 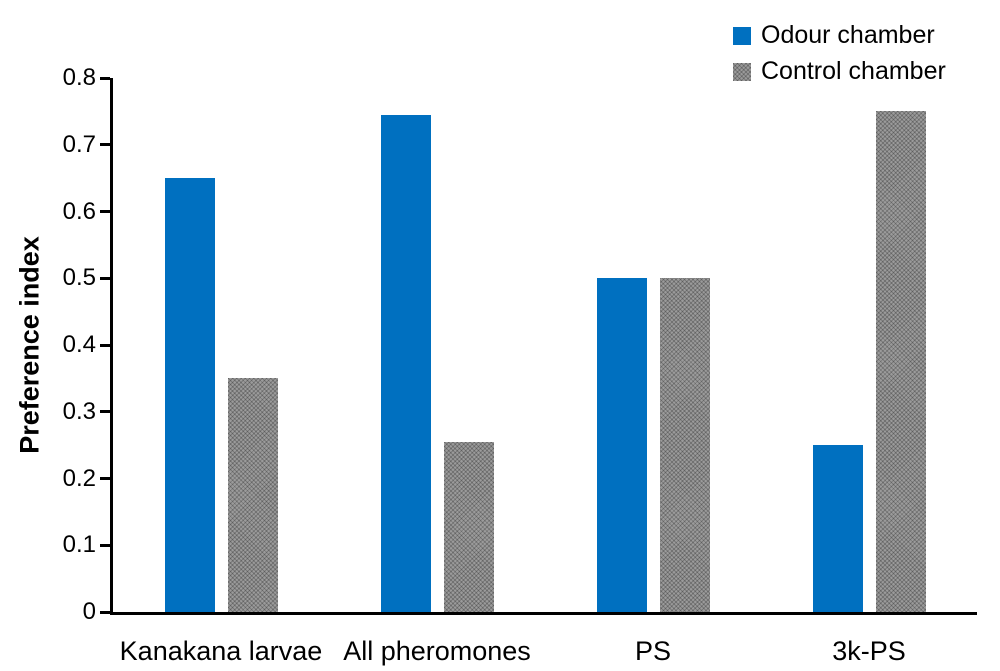 What do you see at coordinates (869, 651) in the screenshot?
I see `x-category-label: 3k-PS` at bounding box center [869, 651].